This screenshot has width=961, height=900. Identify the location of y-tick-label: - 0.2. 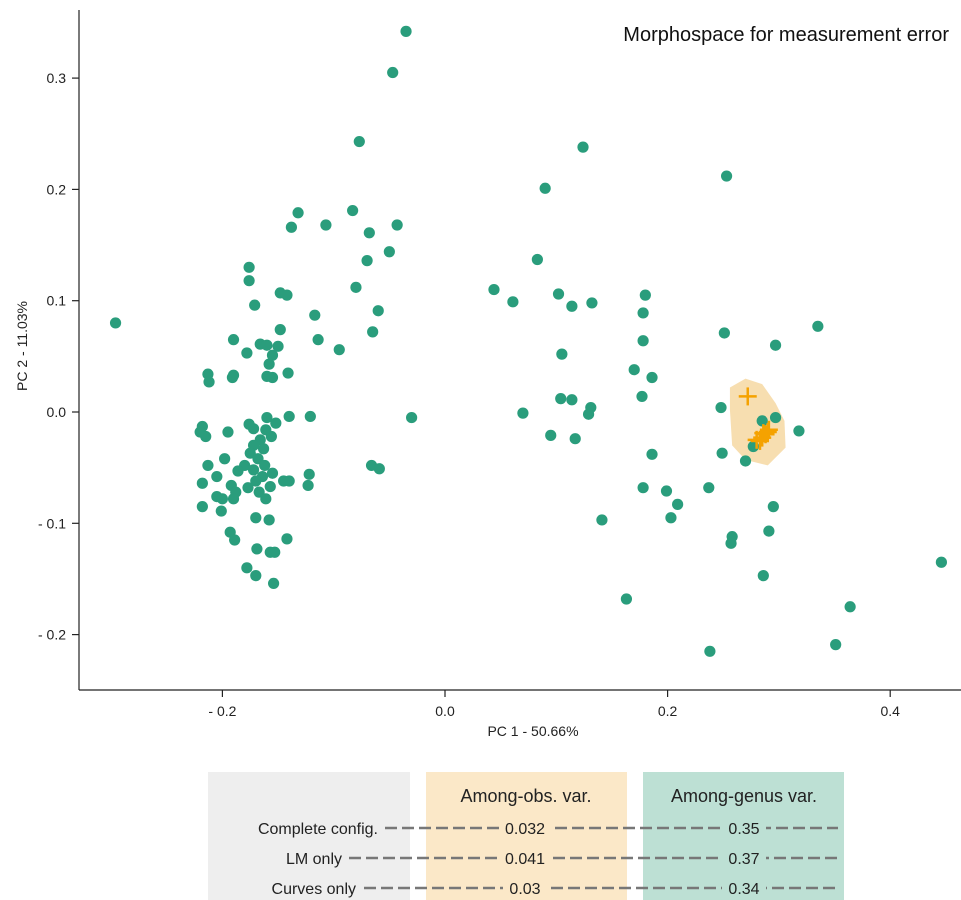
(52, 635).